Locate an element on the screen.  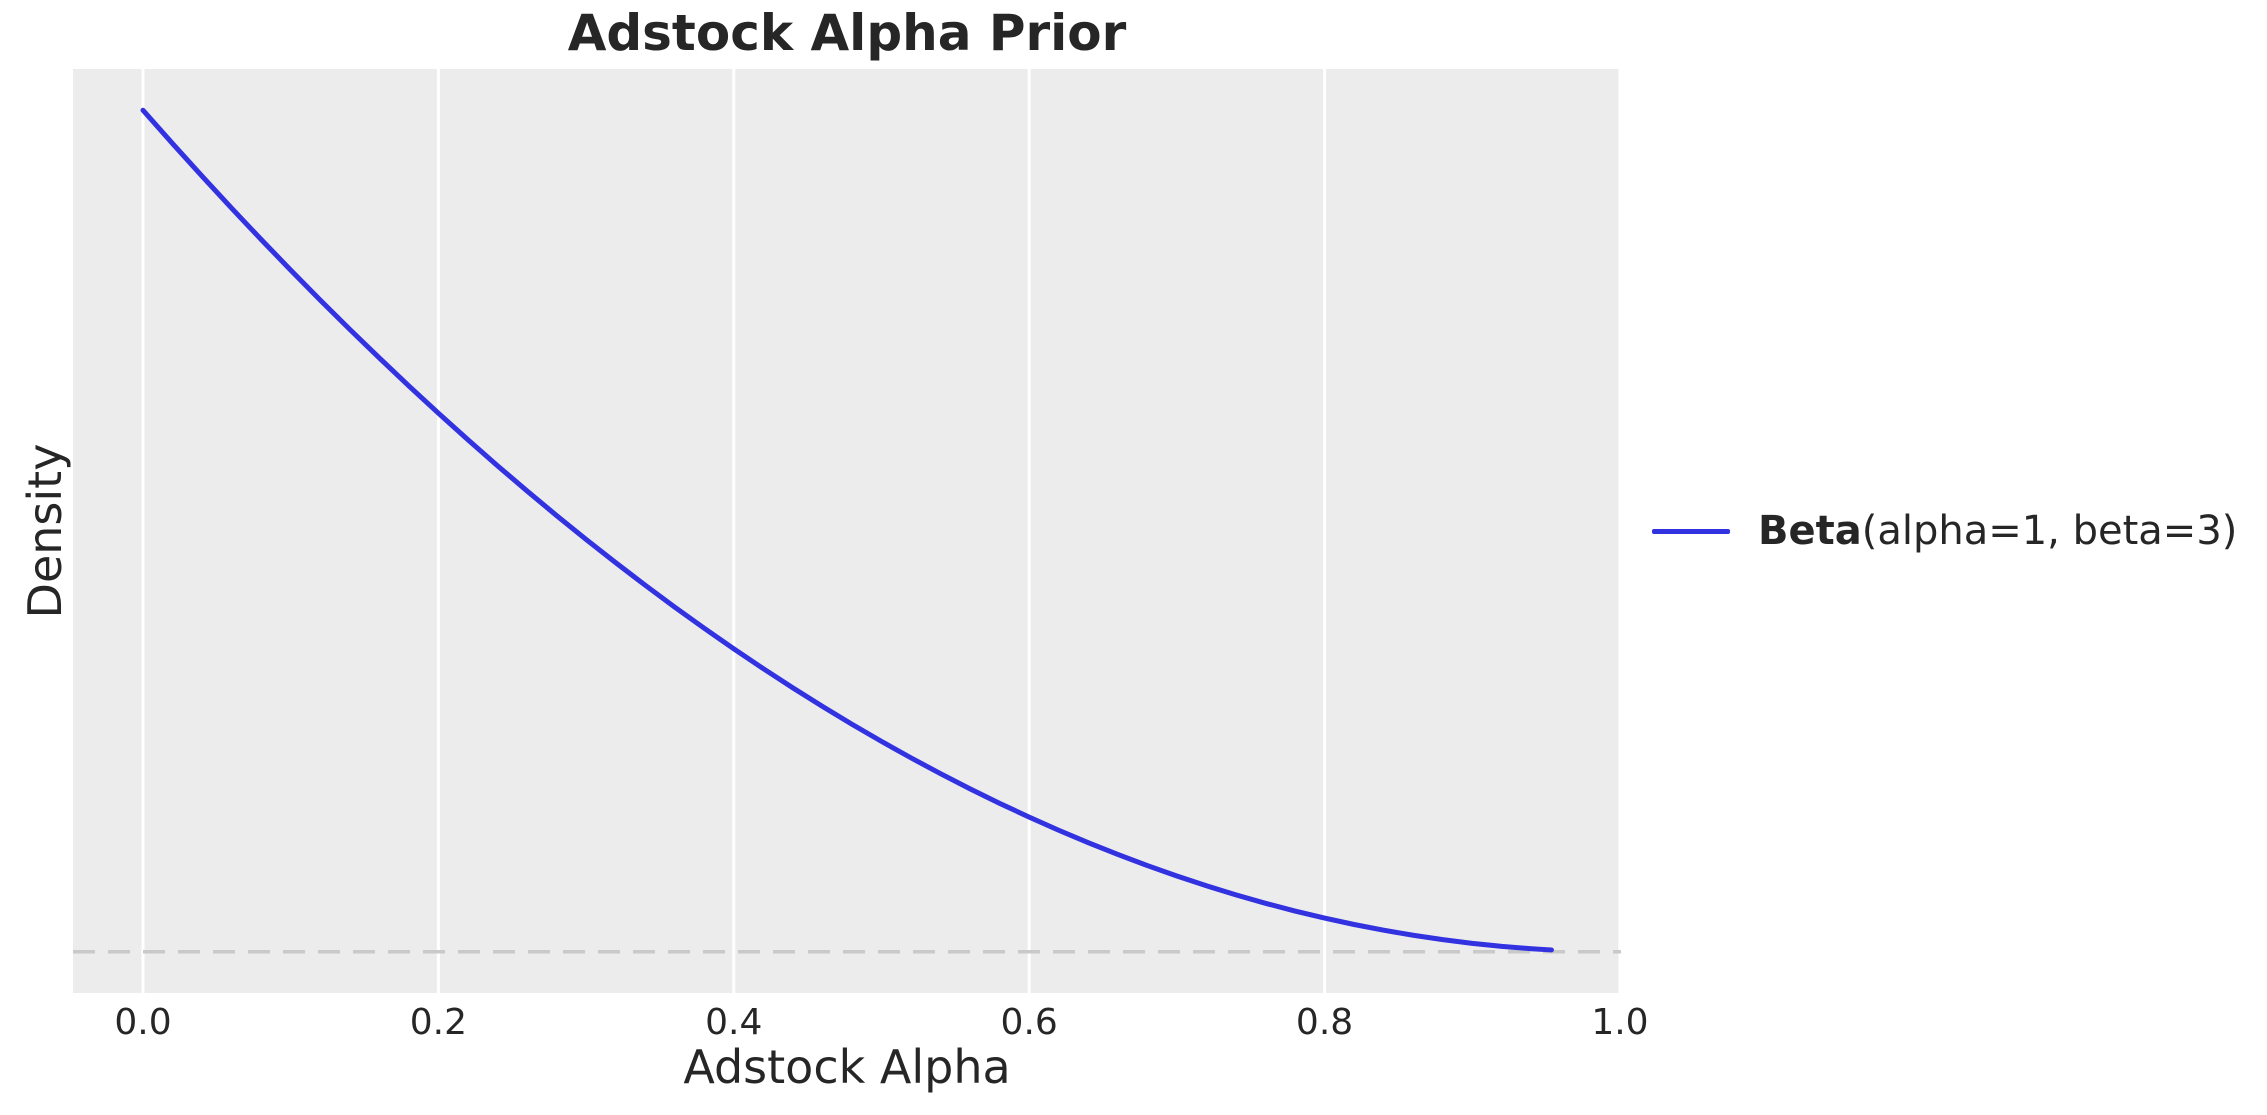
legend-label: Beta(alpha=1, beta=3) is located at coordinates (1997, 531).